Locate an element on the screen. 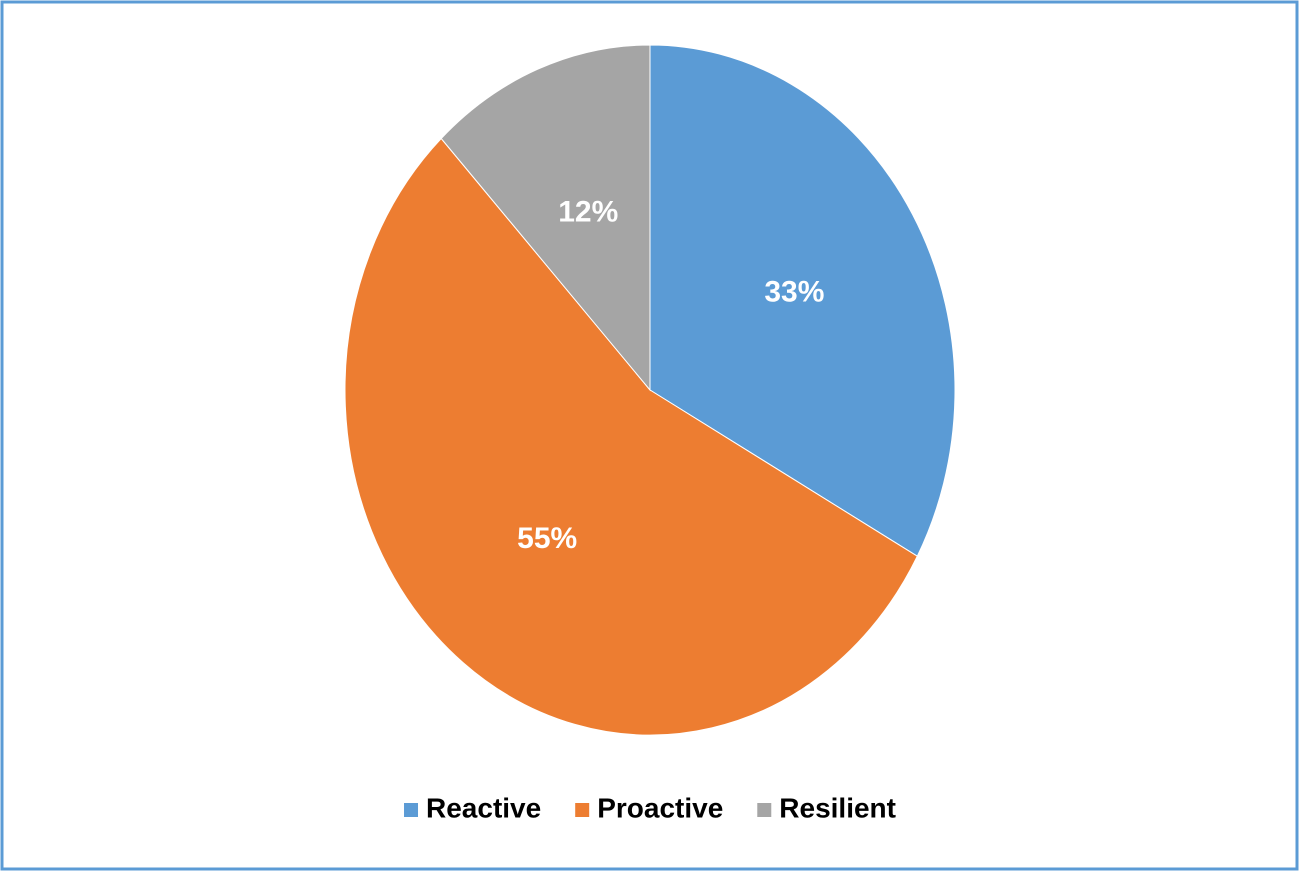 The height and width of the screenshot is (871, 1299). data-label: 12% is located at coordinates (588, 211).